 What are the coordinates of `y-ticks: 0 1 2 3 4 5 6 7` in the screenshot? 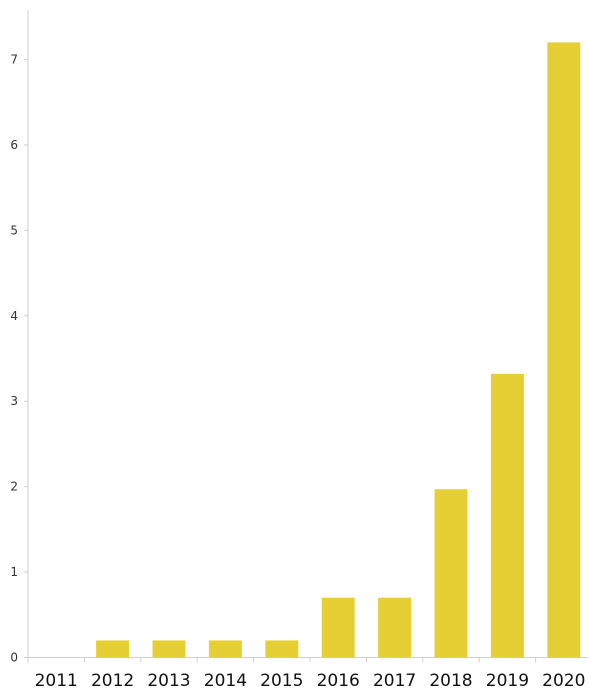 It's located at (19, 359).